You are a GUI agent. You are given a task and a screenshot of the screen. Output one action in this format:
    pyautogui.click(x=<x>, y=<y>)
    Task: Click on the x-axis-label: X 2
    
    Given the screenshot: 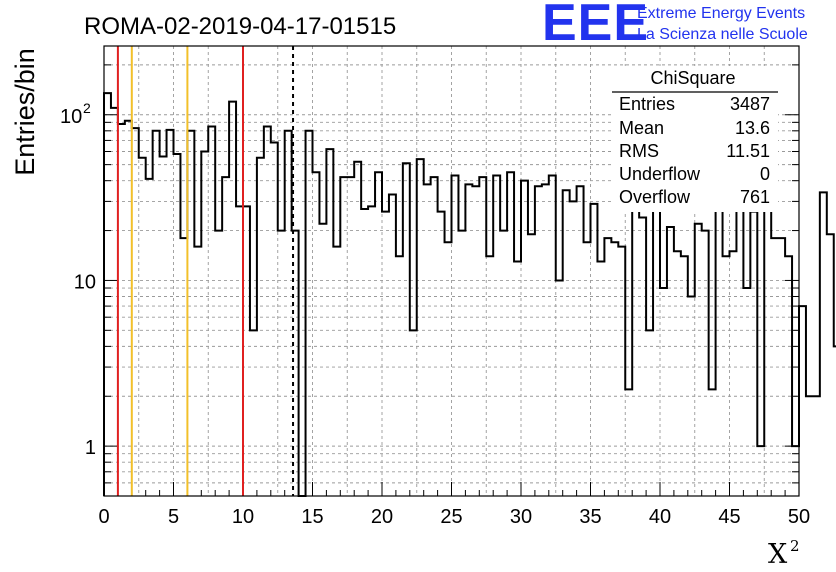 What is the action you would take?
    pyautogui.click(x=784, y=553)
    